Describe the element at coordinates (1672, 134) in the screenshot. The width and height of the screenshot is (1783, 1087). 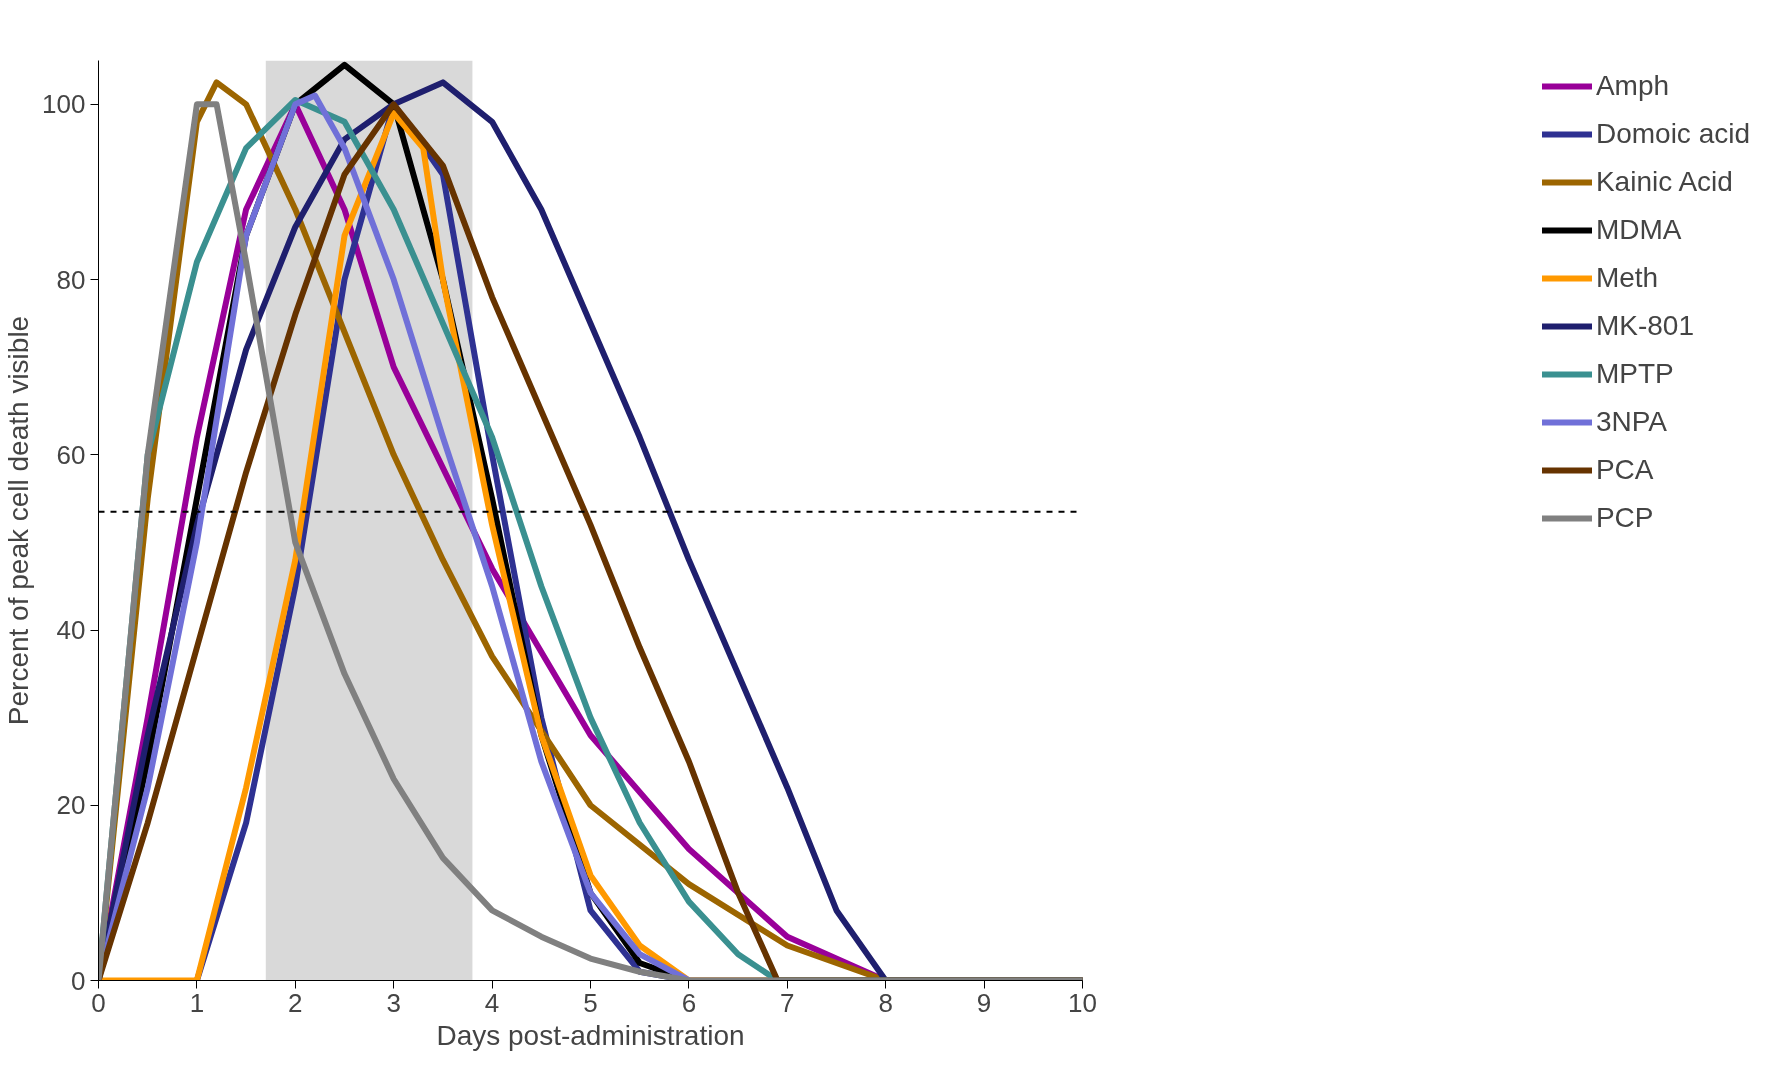
I see `legend-label: Domoic acid` at that location.